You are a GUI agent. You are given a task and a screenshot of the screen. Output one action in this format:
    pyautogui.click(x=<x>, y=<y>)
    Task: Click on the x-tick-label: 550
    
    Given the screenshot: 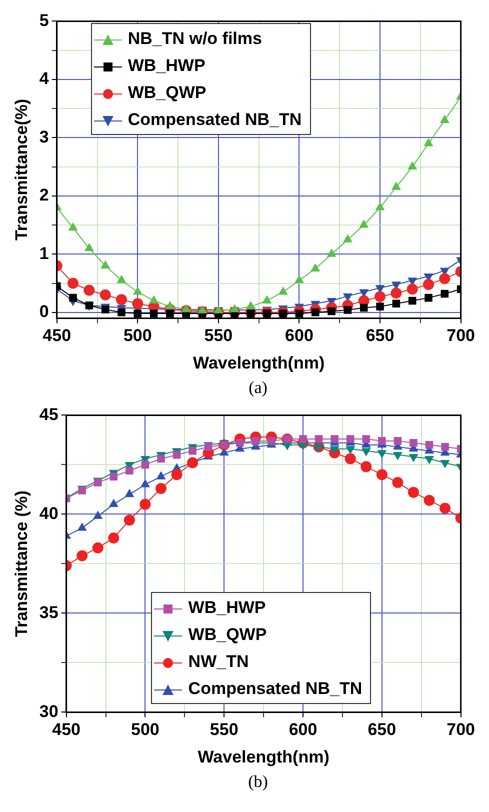 What is the action you would take?
    pyautogui.click(x=224, y=730)
    